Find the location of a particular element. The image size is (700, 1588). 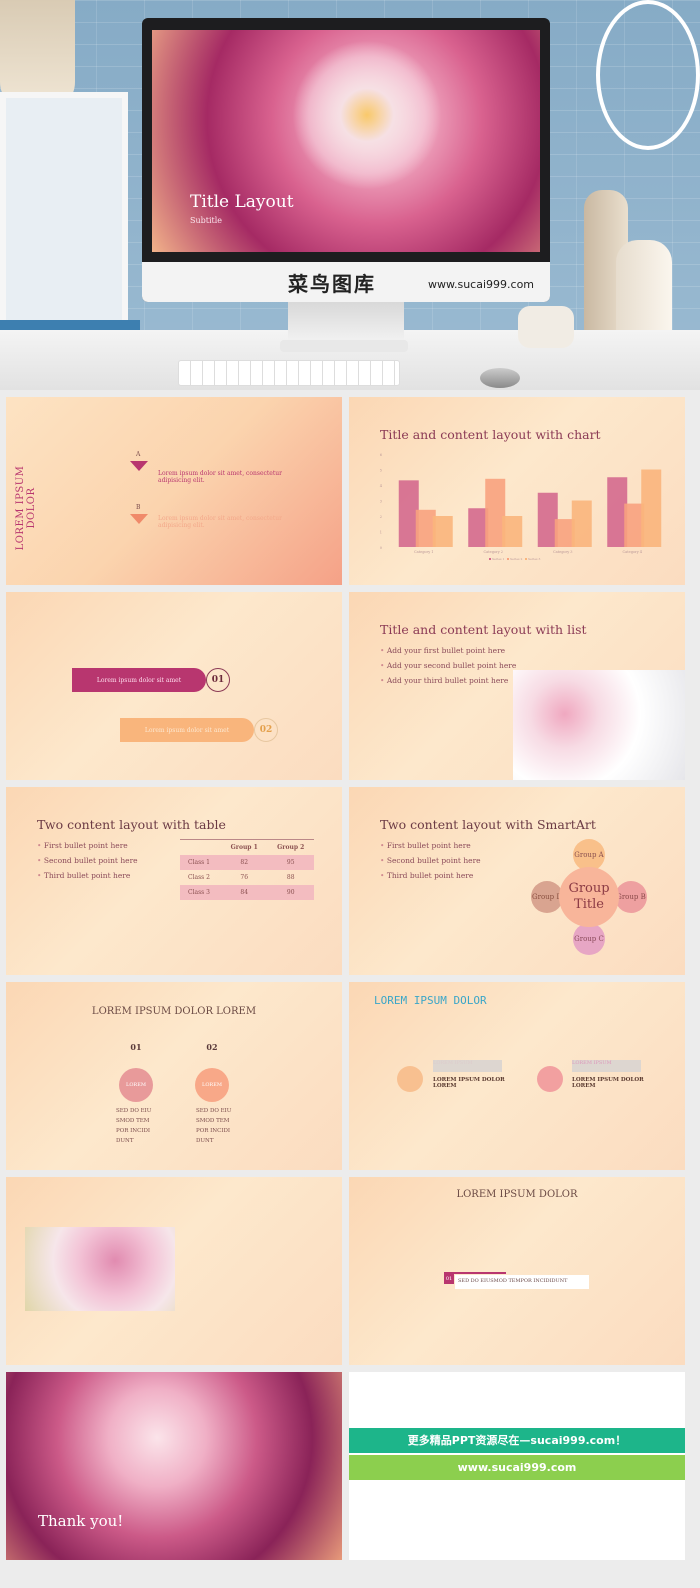

briefcase-icon is located at coordinates (410, 1079).